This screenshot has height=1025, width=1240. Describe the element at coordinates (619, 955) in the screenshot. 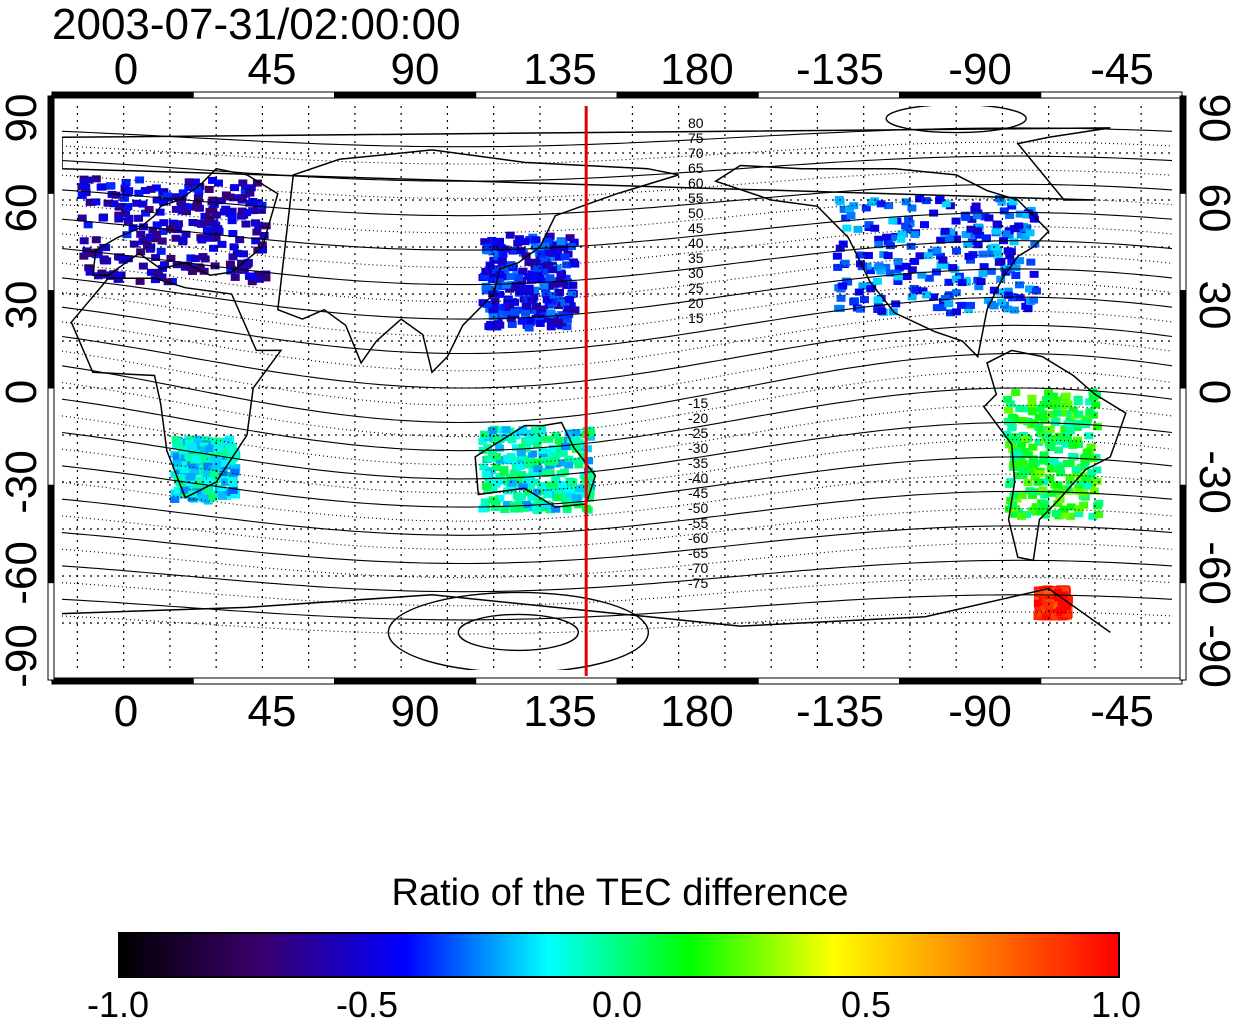

I see `colorbar` at that location.